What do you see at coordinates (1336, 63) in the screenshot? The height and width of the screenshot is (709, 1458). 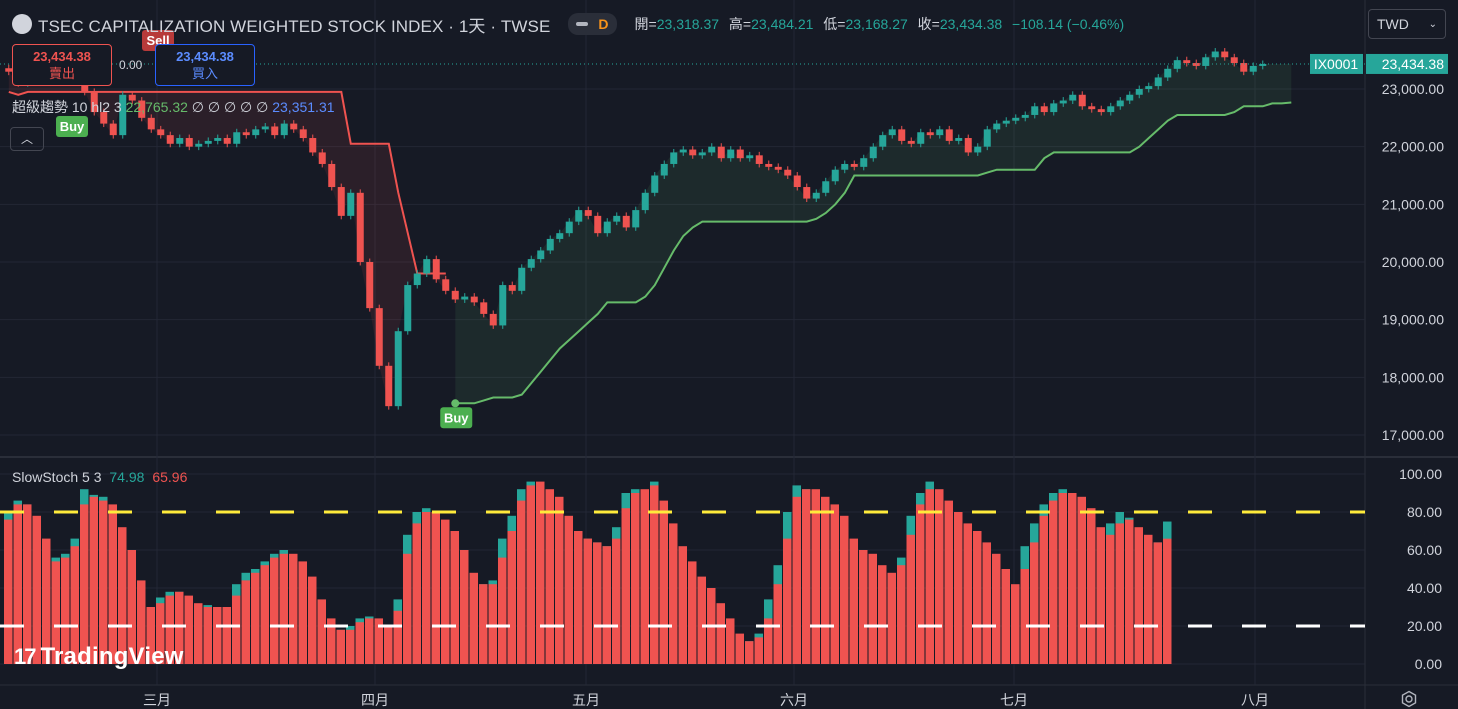 I see `symbol-tag-box` at bounding box center [1336, 63].